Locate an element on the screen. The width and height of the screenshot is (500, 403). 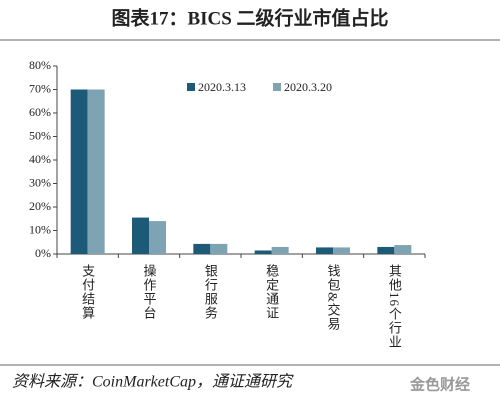
chart-title: 图表17：BICS 二级行业市值占比 is located at coordinates (249, 17).